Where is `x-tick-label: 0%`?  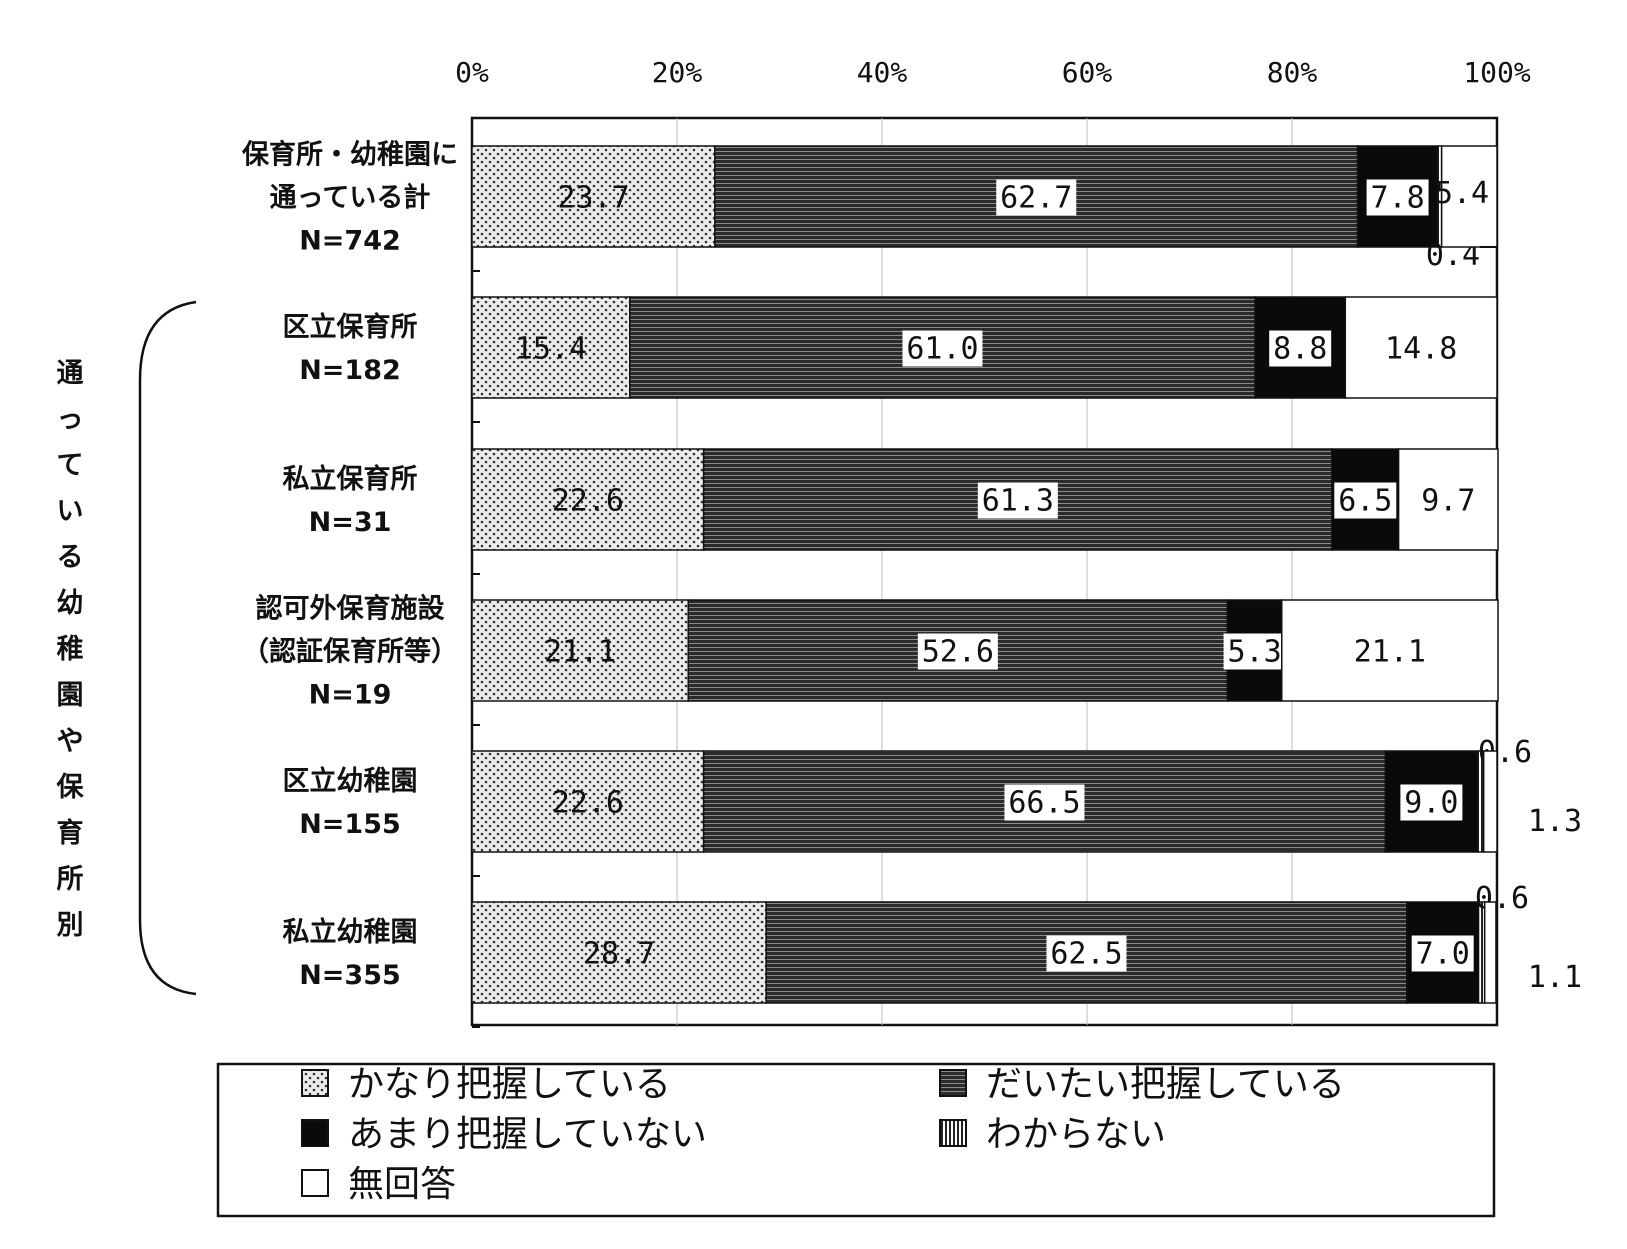 x-tick-label: 0% is located at coordinates (472, 72).